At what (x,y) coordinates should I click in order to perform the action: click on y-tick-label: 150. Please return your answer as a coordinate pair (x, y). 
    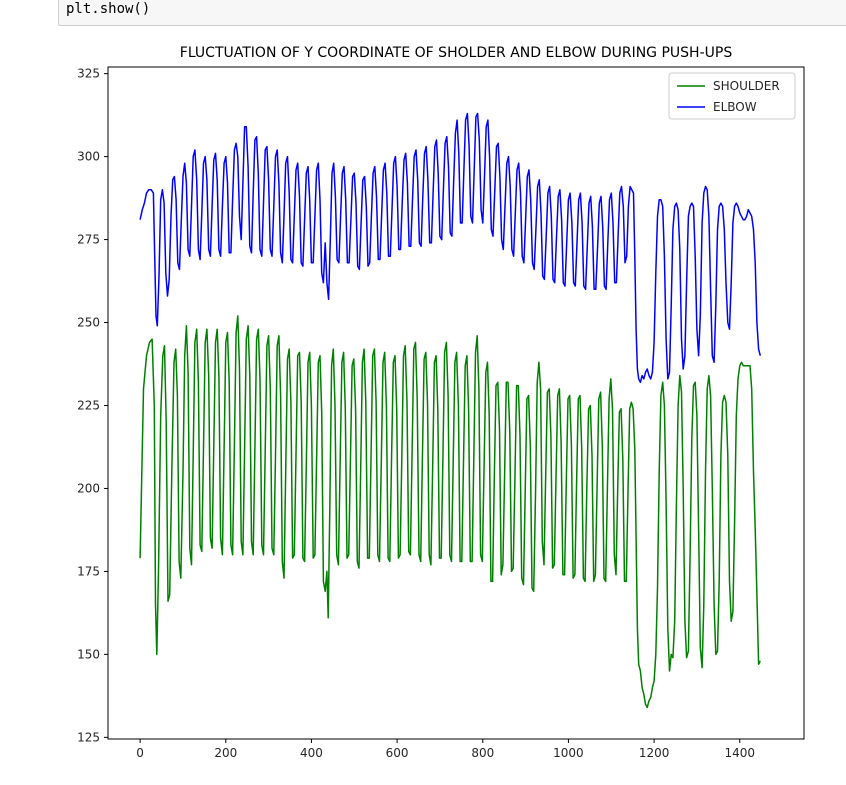
    Looking at the image, I should click on (88, 654).